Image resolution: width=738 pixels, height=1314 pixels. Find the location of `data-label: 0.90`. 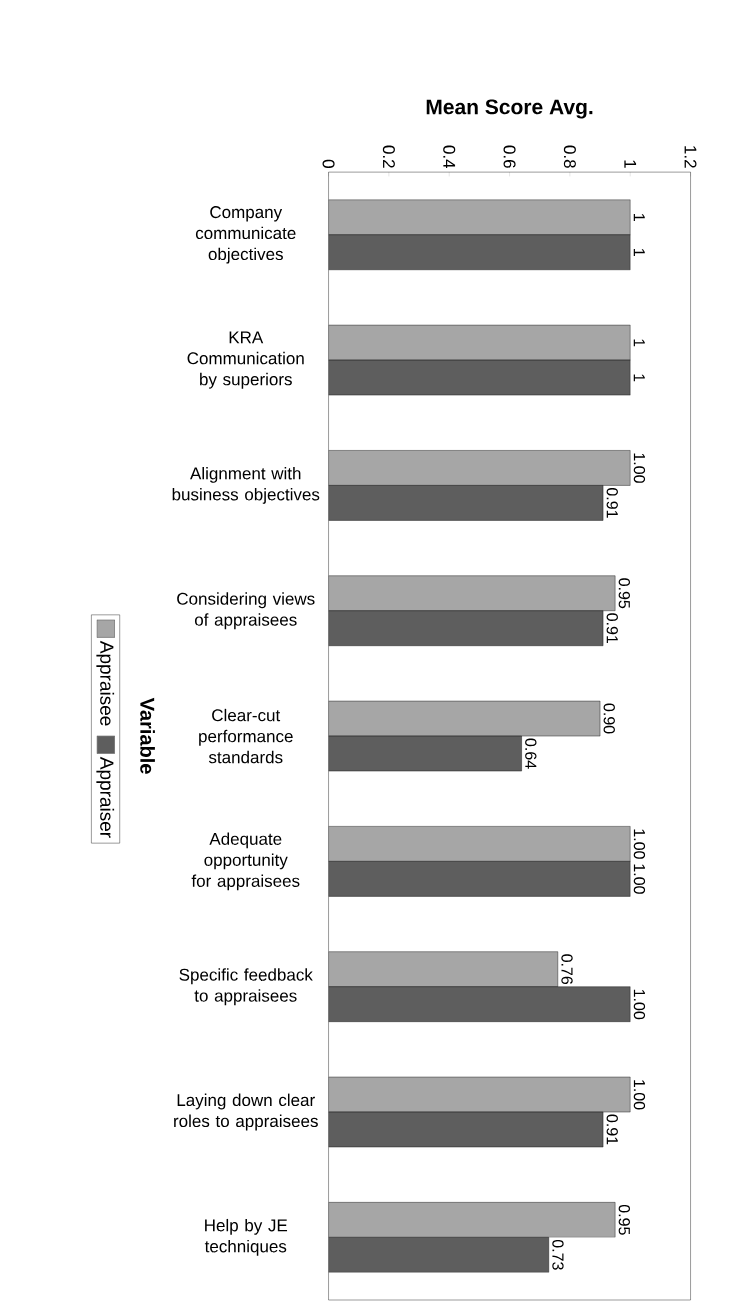

data-label: 0.90 is located at coordinates (609, 718).